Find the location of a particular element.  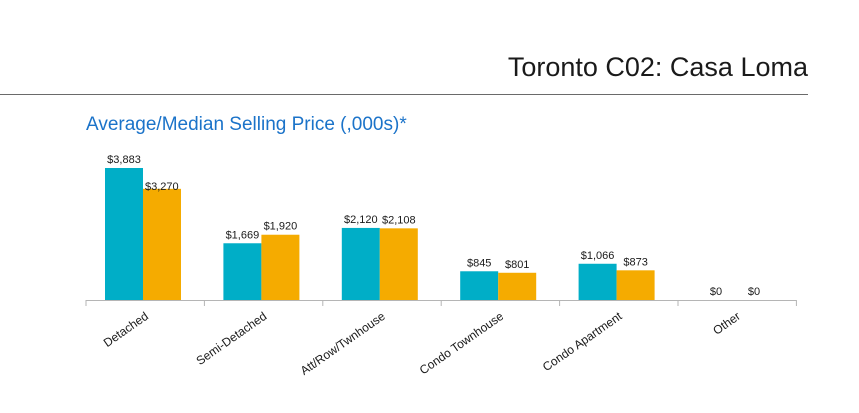

median-price-label: $1,920 is located at coordinates (281, 227).